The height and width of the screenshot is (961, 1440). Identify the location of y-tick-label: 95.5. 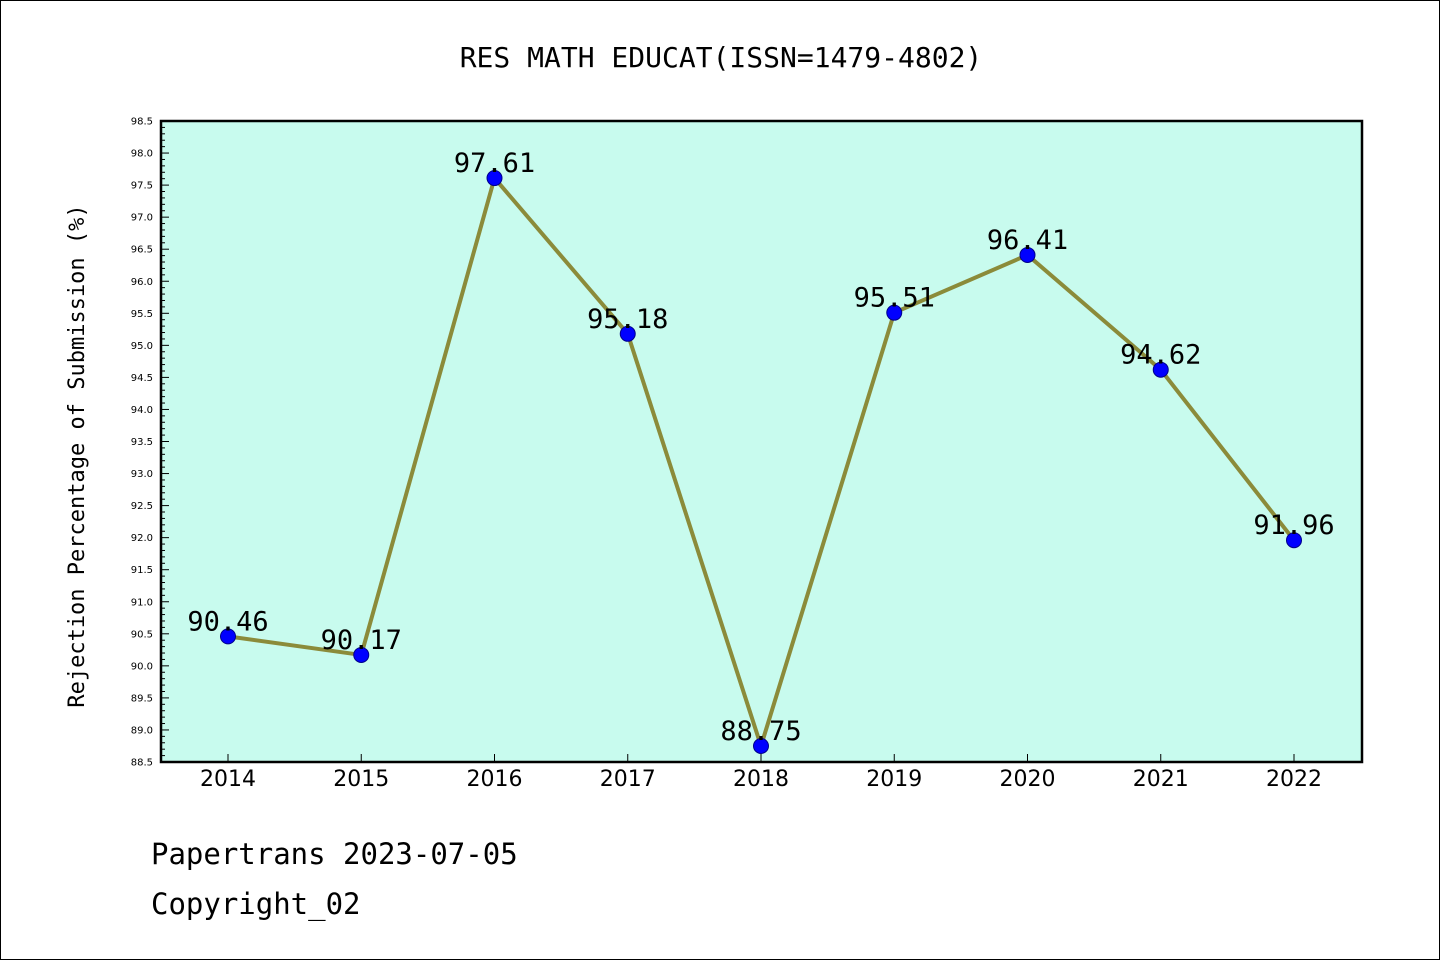
(142, 314).